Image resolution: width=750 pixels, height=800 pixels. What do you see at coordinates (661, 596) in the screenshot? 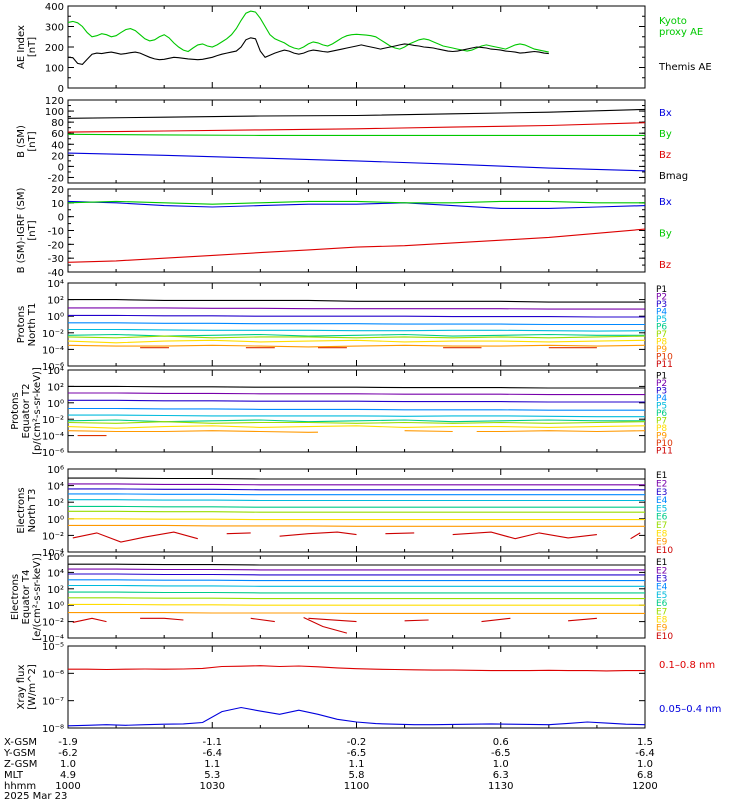
I see `legend-e5: E5` at bounding box center [661, 596].